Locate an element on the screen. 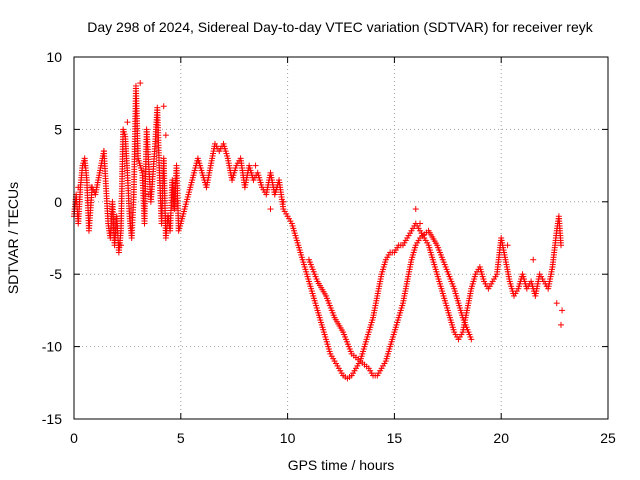 The image size is (640, 480). y-tick-label: 0 is located at coordinates (58, 202).